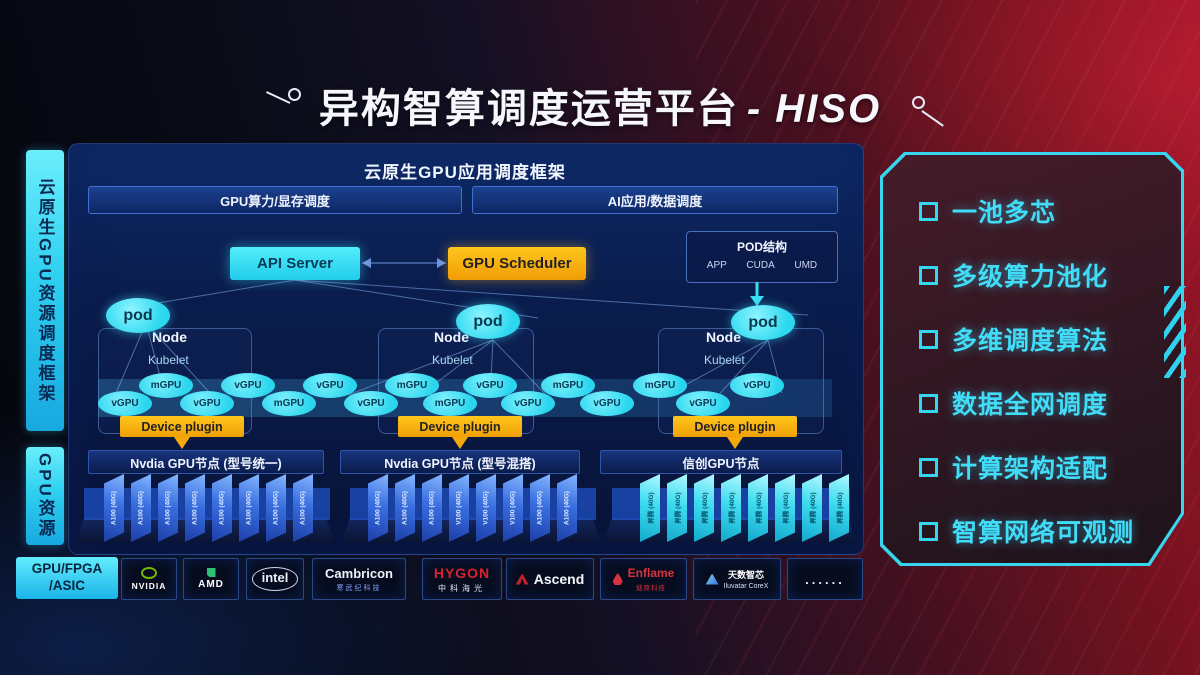  I want to click on feature-item: 多维调度算法, so click(1013, 339).